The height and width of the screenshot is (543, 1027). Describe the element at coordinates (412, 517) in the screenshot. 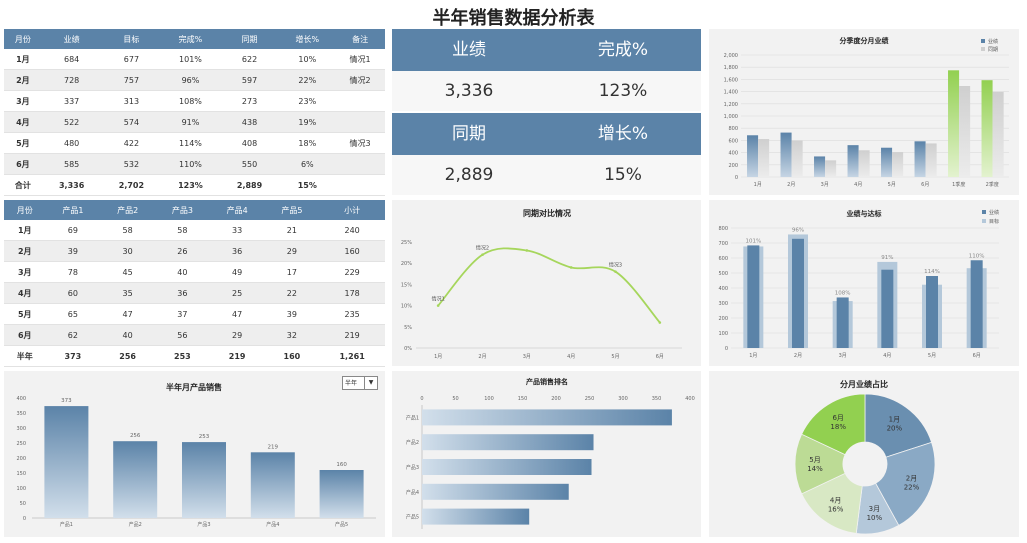

I see `y-tick-label: 产品5` at that location.